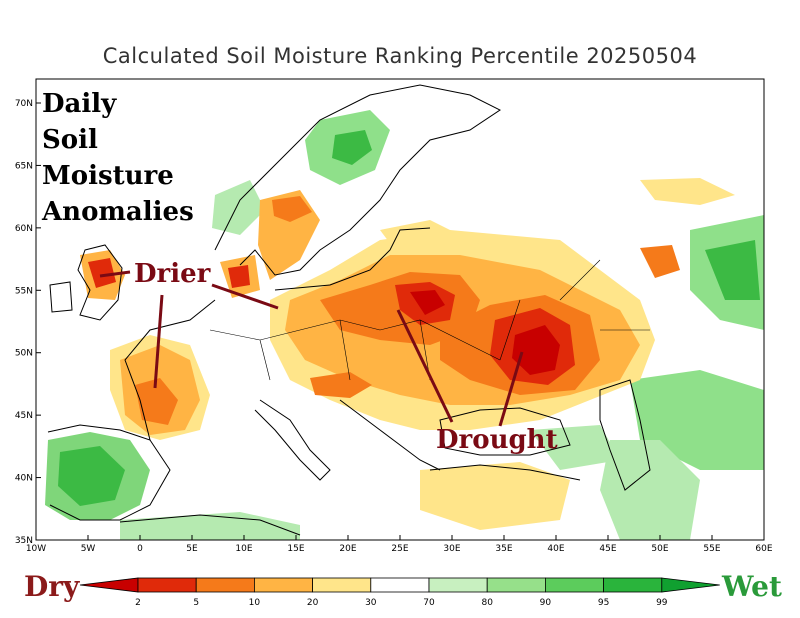 This screenshot has width=800, height=618. I want to click on legend-threshold-label: 95, so click(603, 603).